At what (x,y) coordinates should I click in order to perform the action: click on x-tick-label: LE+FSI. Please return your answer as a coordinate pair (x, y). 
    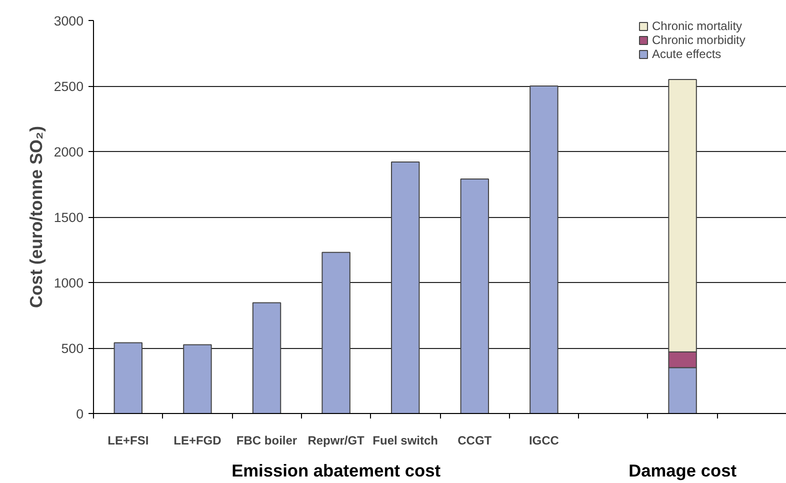
    Looking at the image, I should click on (128, 441).